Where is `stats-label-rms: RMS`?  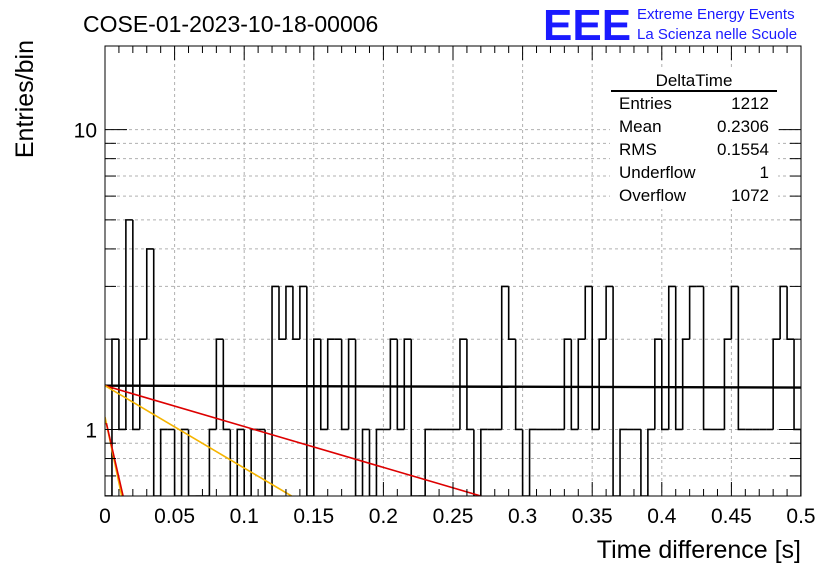
stats-label-rms: RMS is located at coordinates (638, 149).